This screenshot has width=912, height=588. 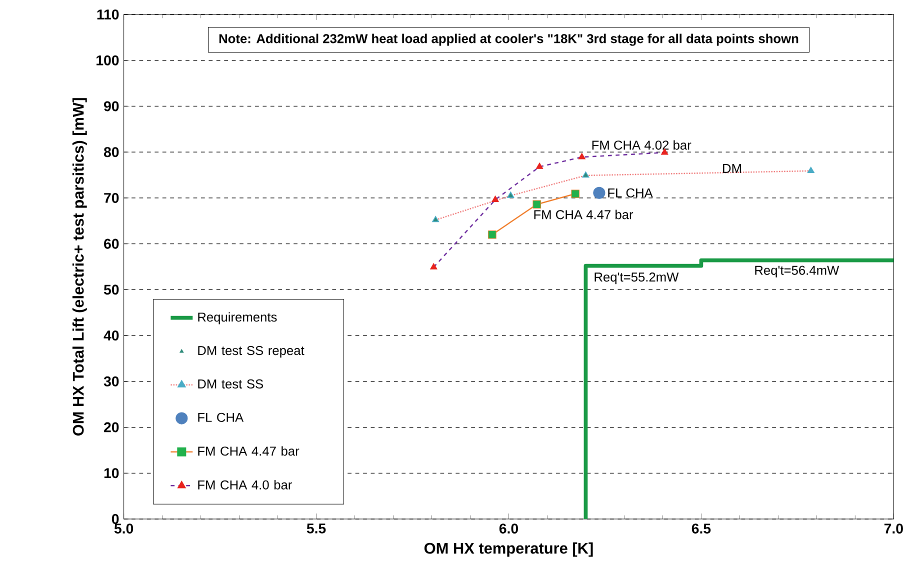 What do you see at coordinates (111, 335) in the screenshot?
I see `y-tick-label: 40` at bounding box center [111, 335].